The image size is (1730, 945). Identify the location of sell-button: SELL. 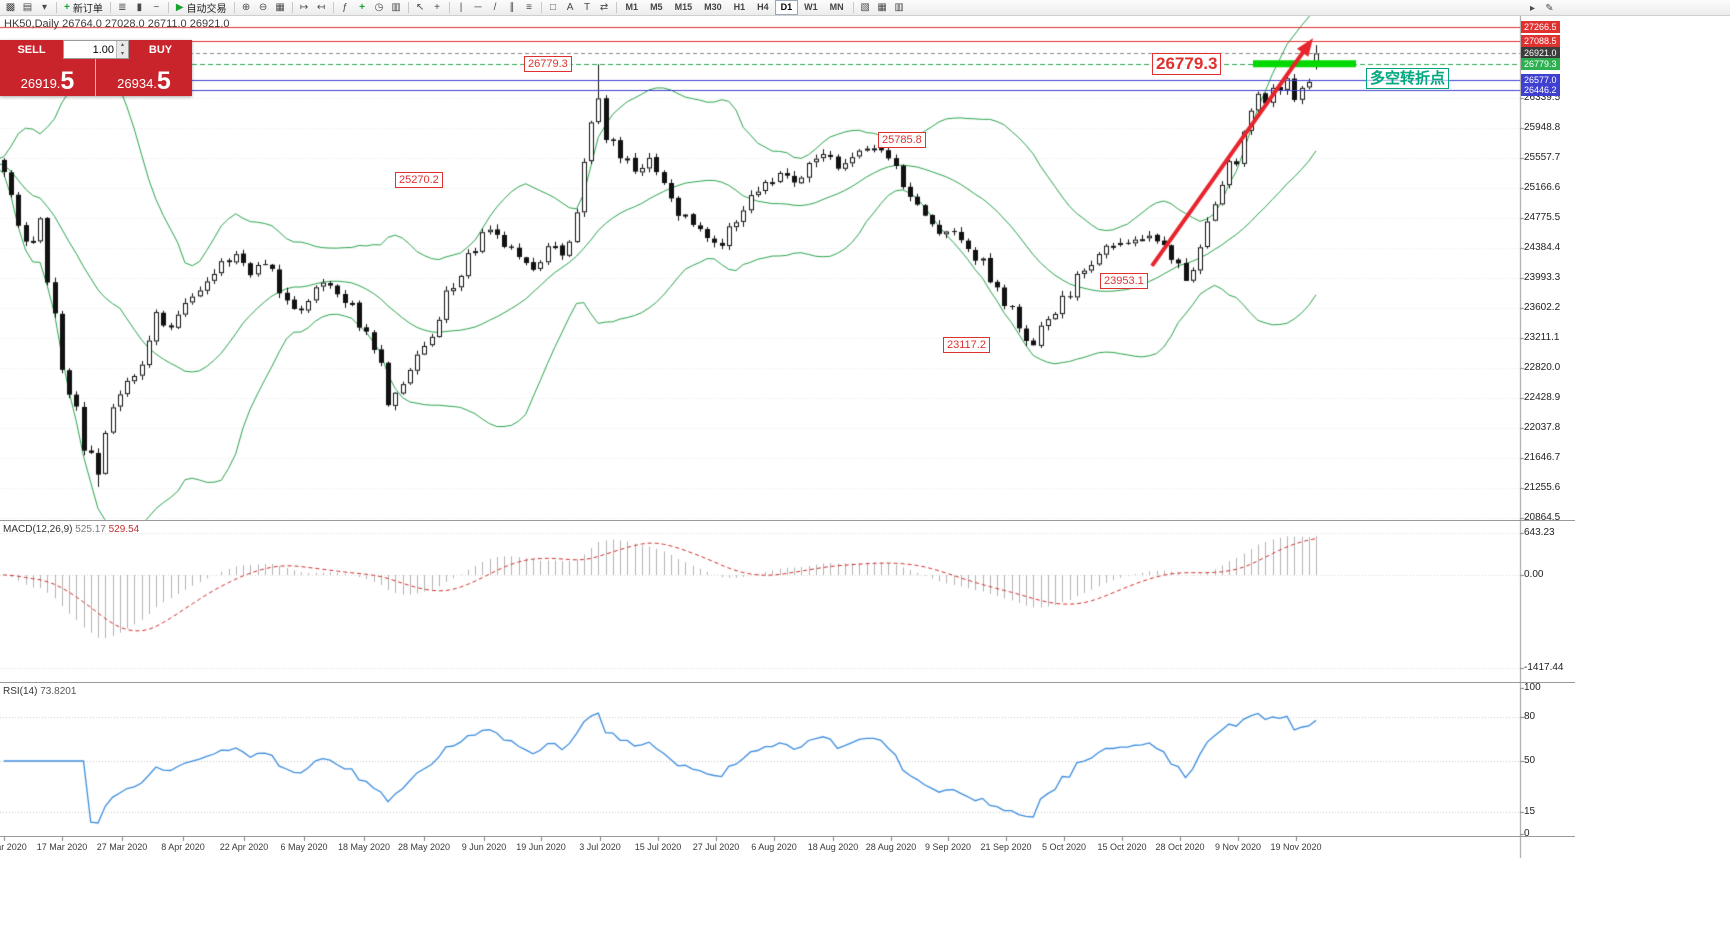
(31, 49).